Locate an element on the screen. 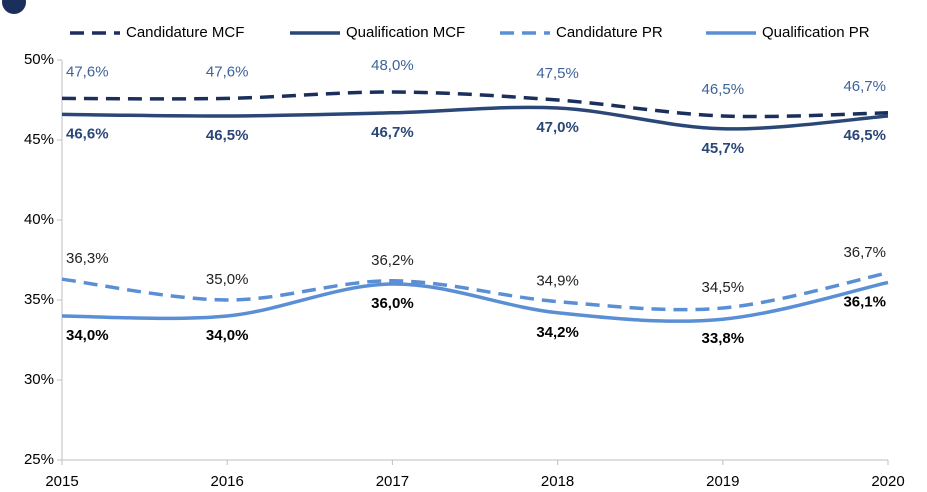 This screenshot has height=492, width=927. data-label: 47,0% is located at coordinates (557, 127).